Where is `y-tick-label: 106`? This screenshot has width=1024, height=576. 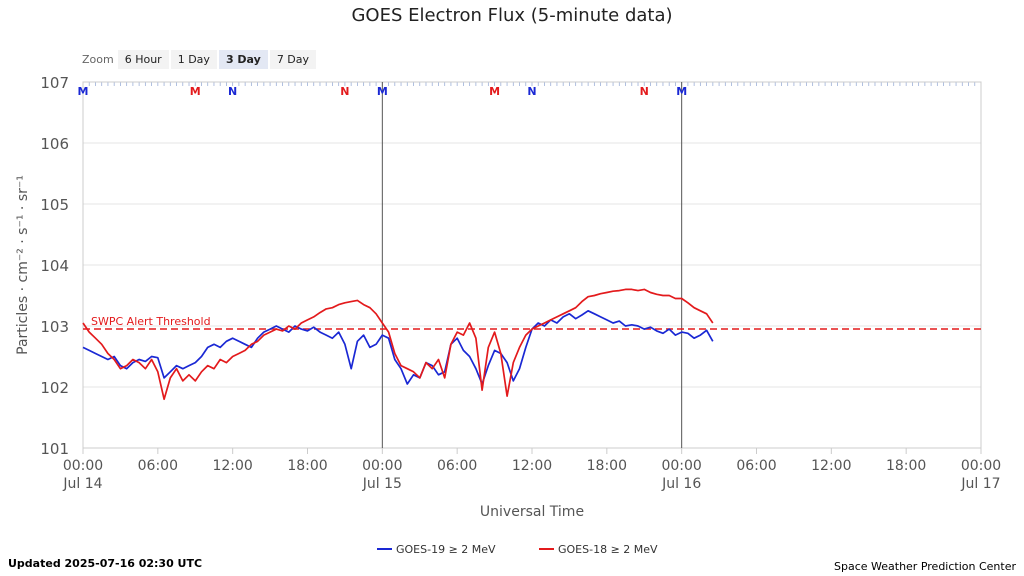
y-tick-label: 106 is located at coordinates (54, 144).